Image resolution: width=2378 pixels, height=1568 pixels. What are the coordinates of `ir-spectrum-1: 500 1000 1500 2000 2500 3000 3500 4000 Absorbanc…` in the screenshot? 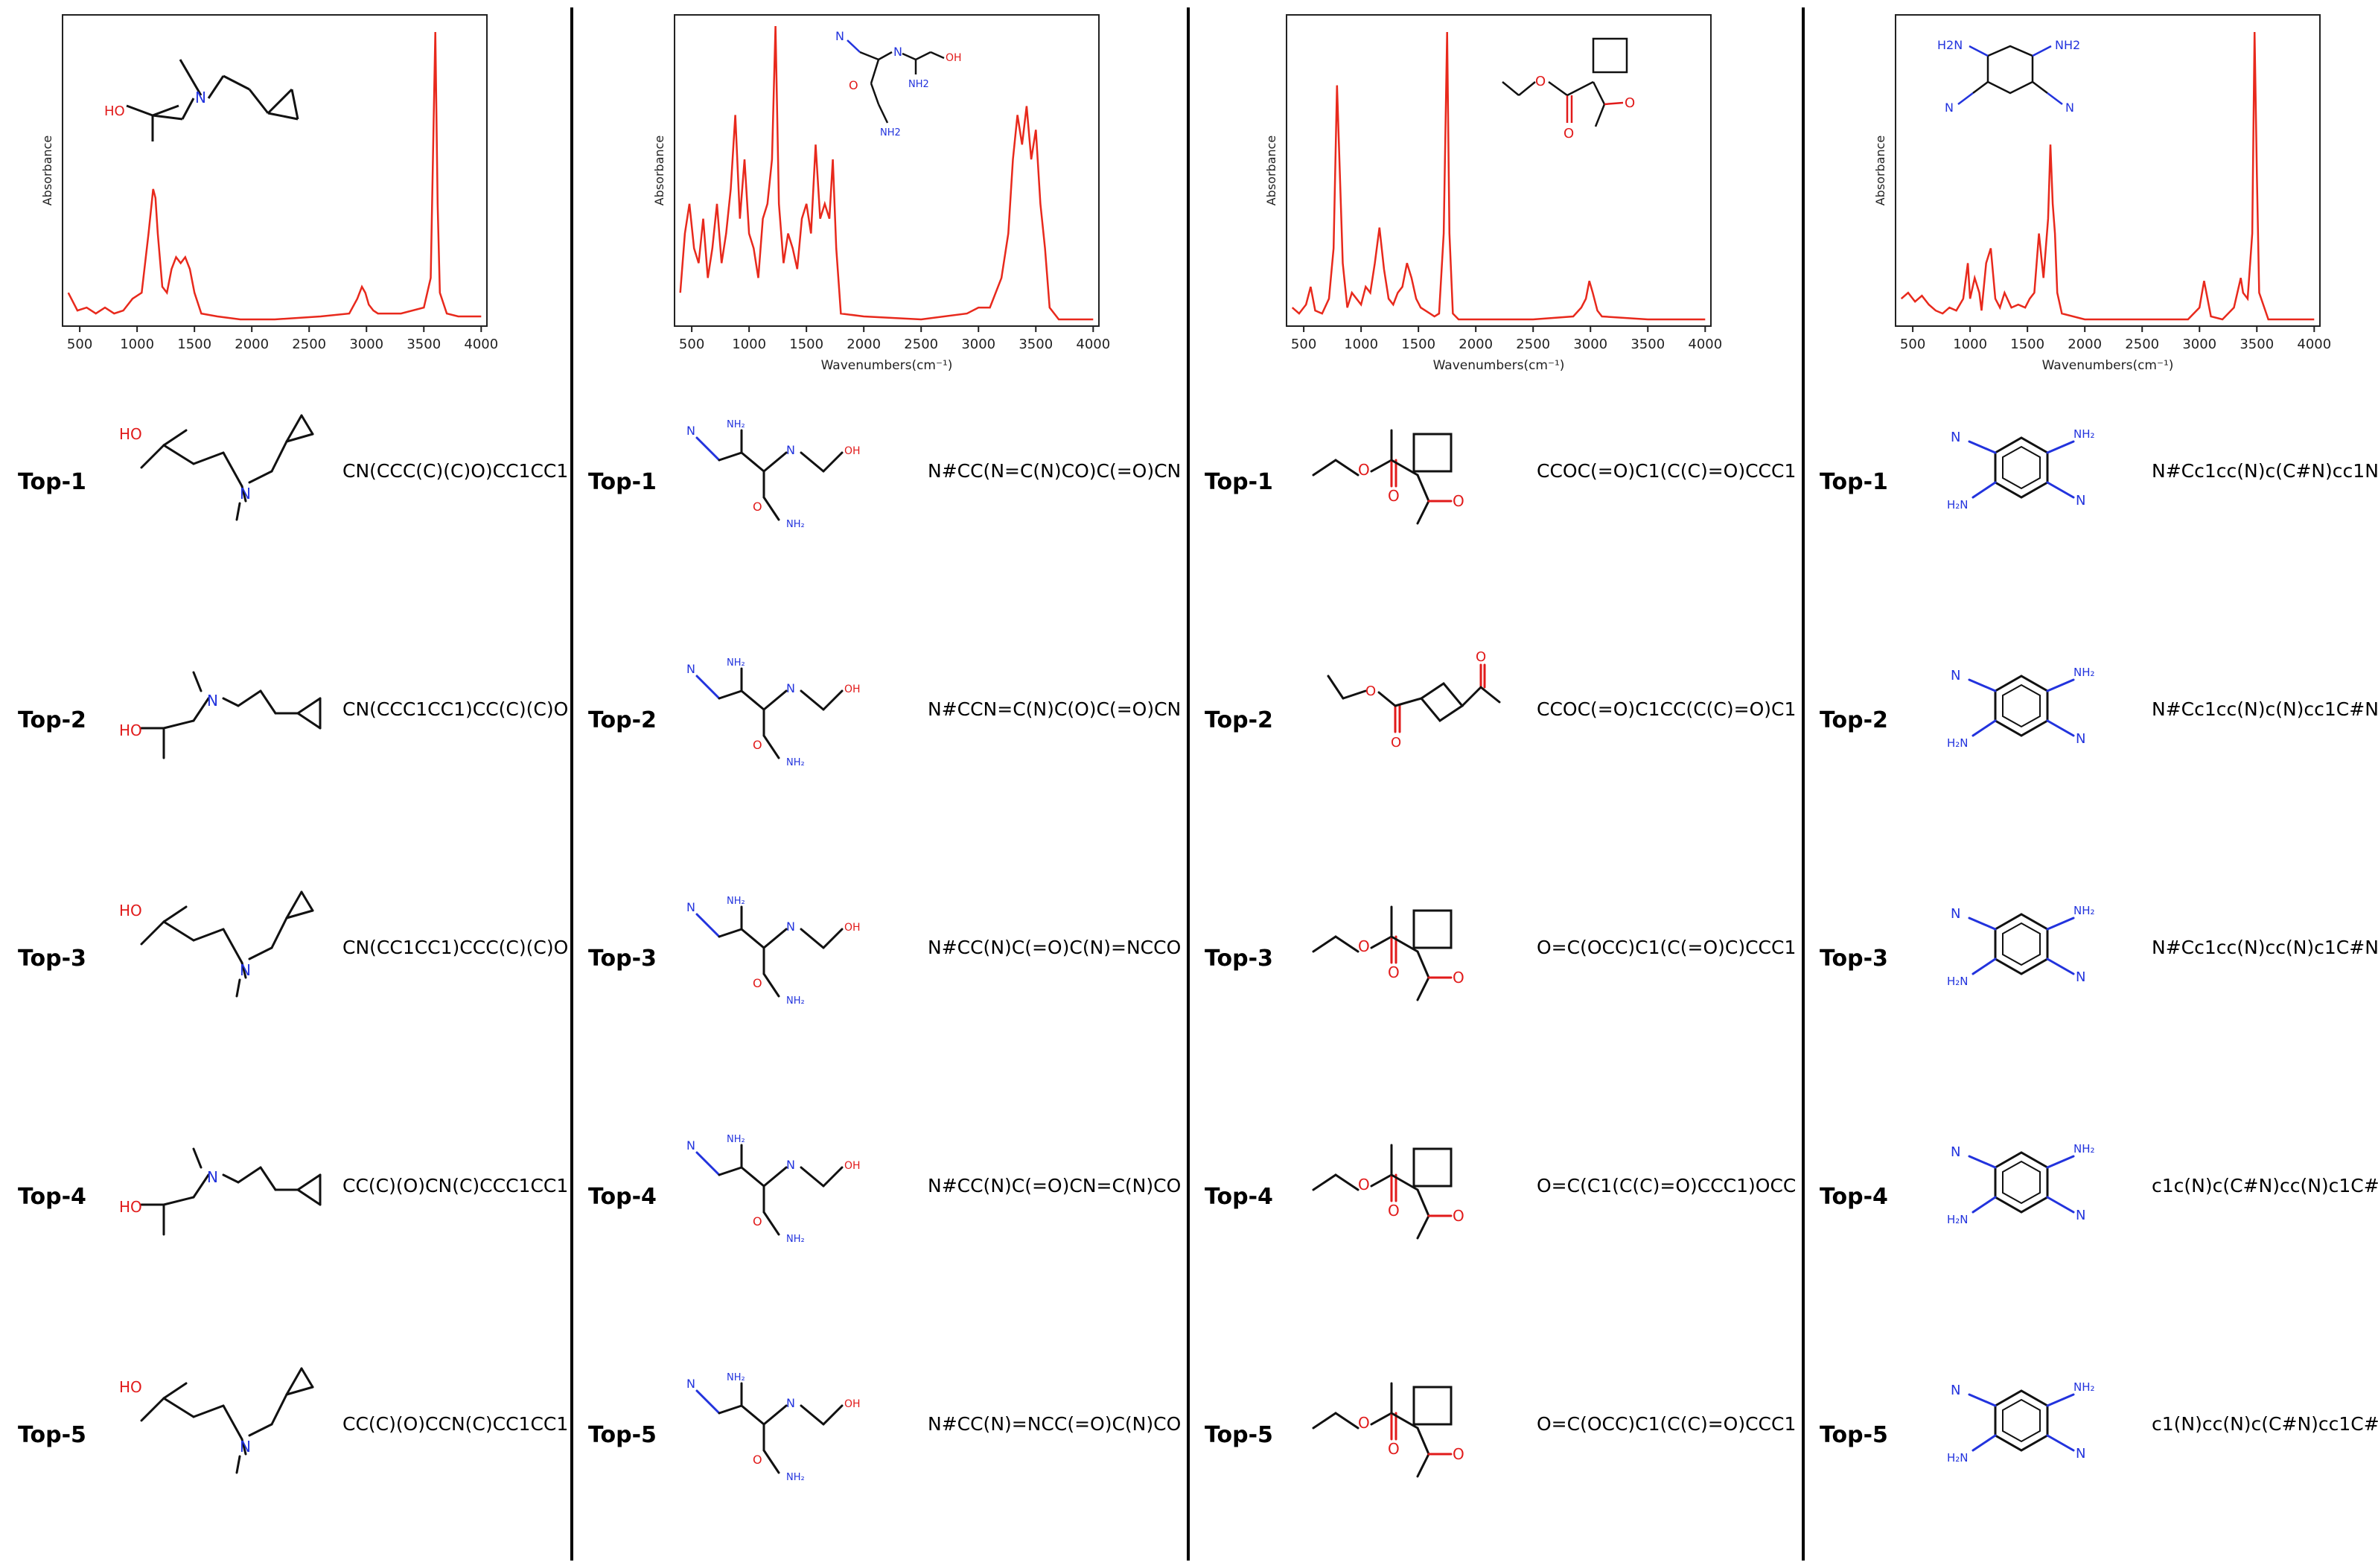 It's located at (269, 183).